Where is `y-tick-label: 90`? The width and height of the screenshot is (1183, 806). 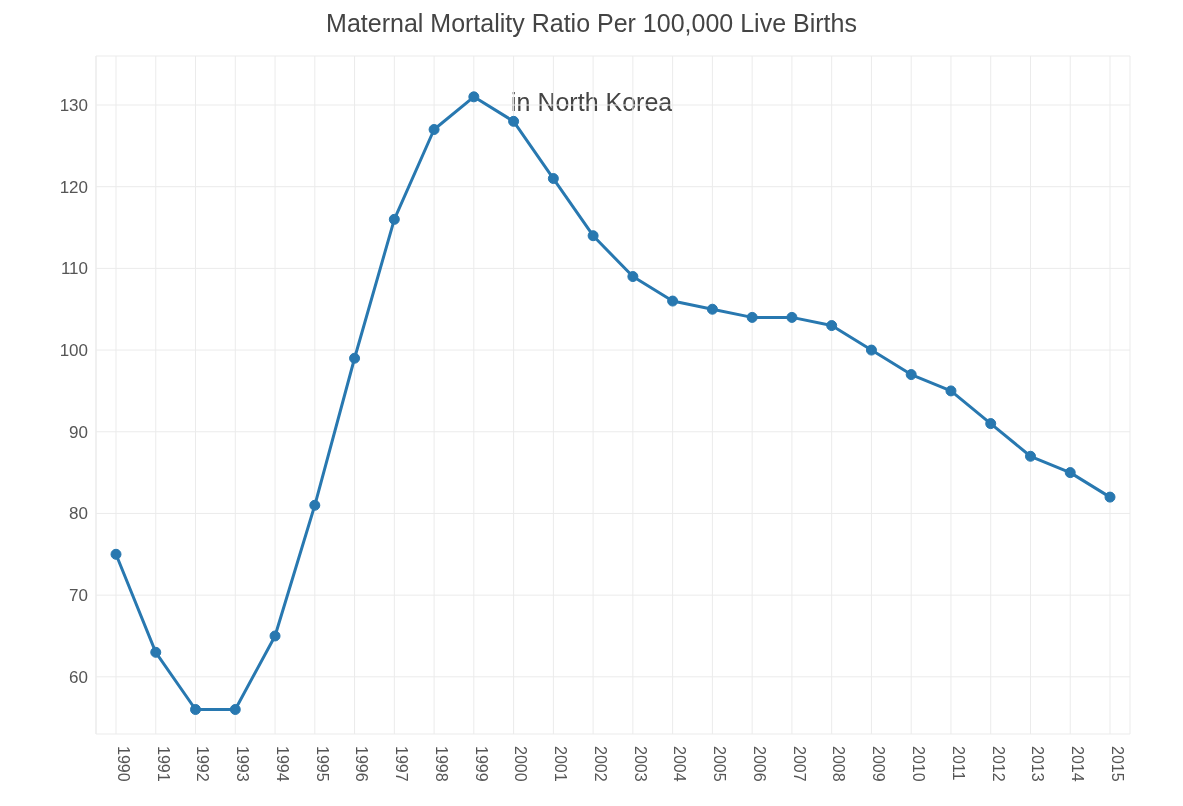
y-tick-label: 90 is located at coordinates (78, 432).